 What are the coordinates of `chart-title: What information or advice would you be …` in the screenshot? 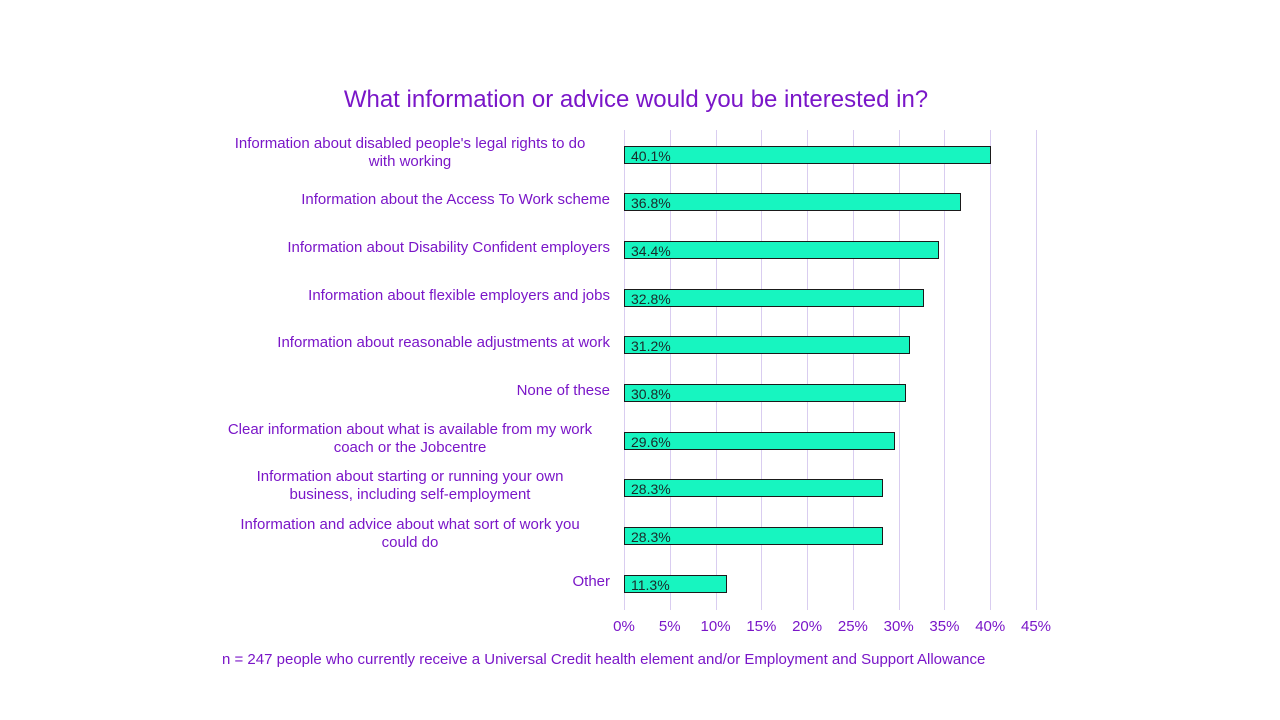 It's located at (636, 99).